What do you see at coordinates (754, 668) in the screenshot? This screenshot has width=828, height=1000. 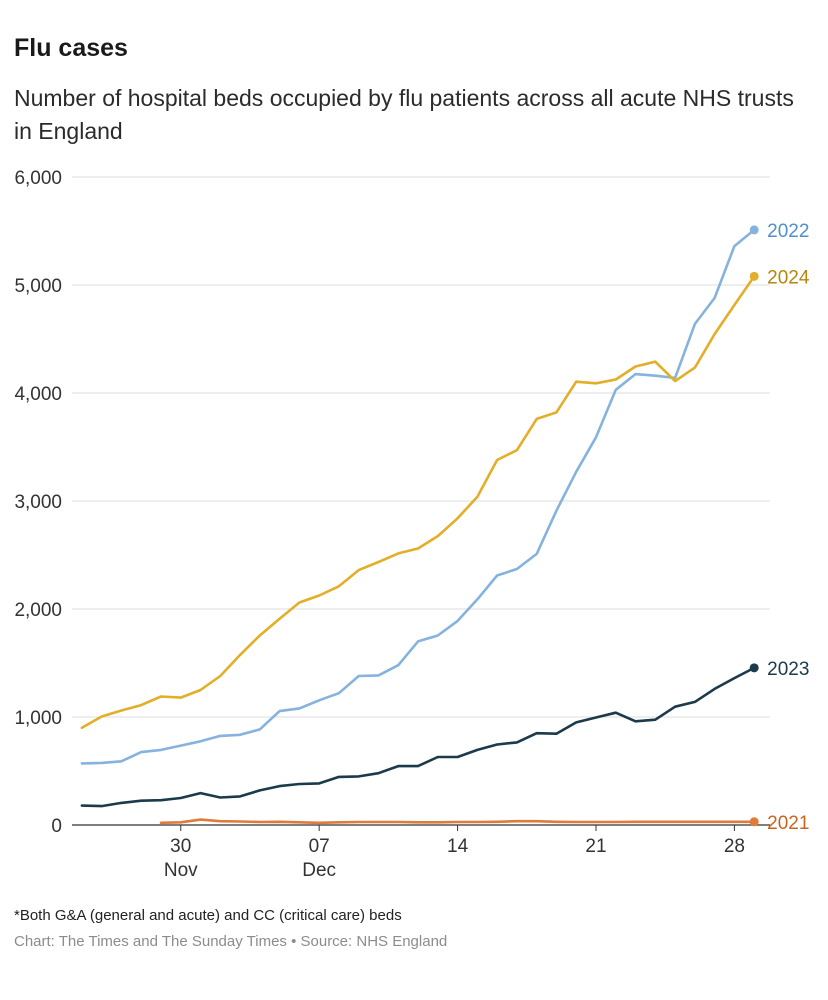 I see `series-end-point-2023` at bounding box center [754, 668].